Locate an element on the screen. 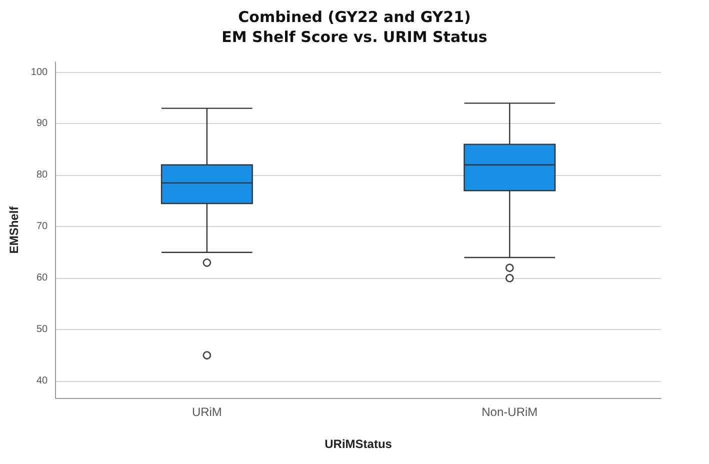 The height and width of the screenshot is (464, 709). y-tick-label: 50 is located at coordinates (42, 330).